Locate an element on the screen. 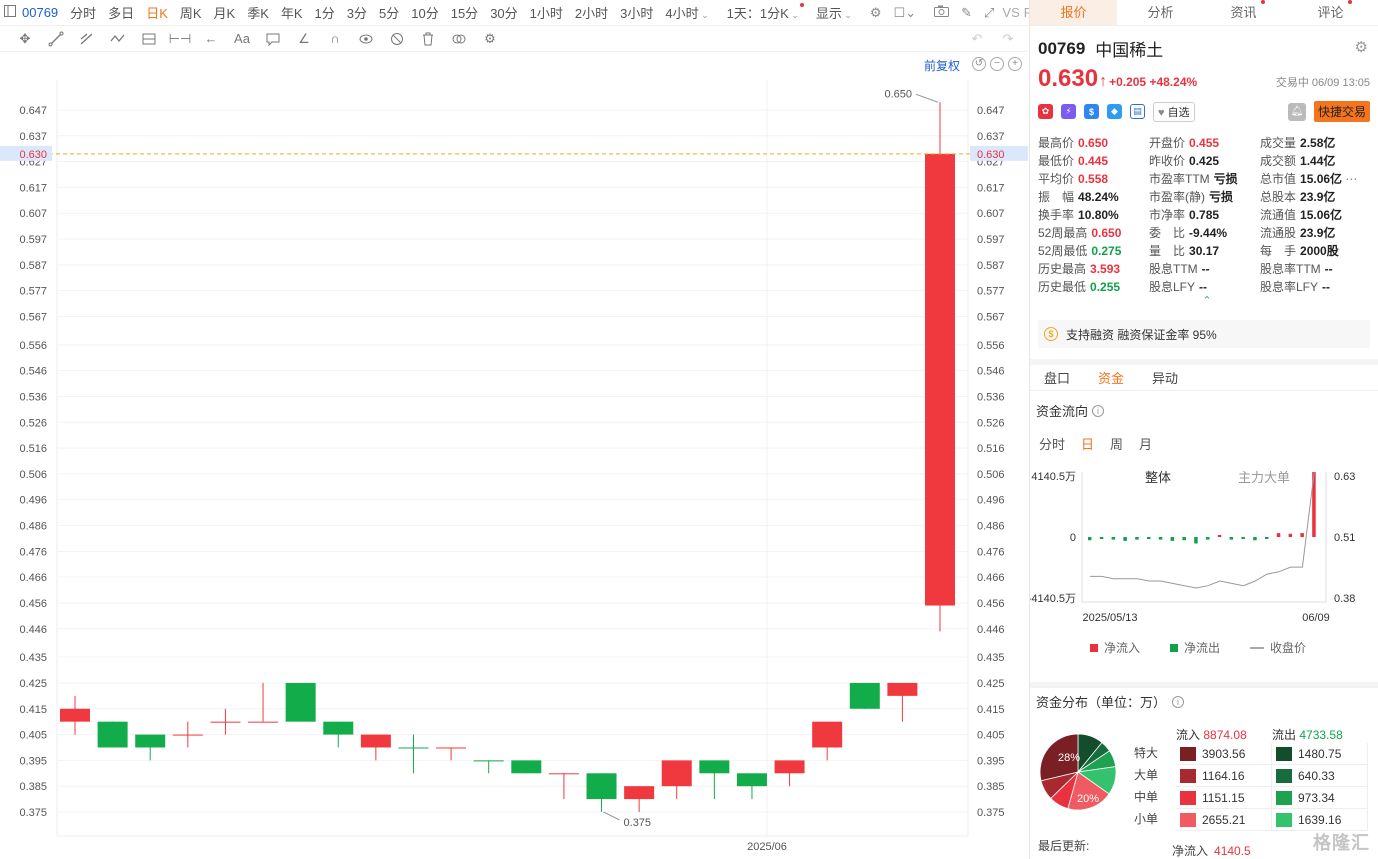  layout-icon is located at coordinates (9, 12).